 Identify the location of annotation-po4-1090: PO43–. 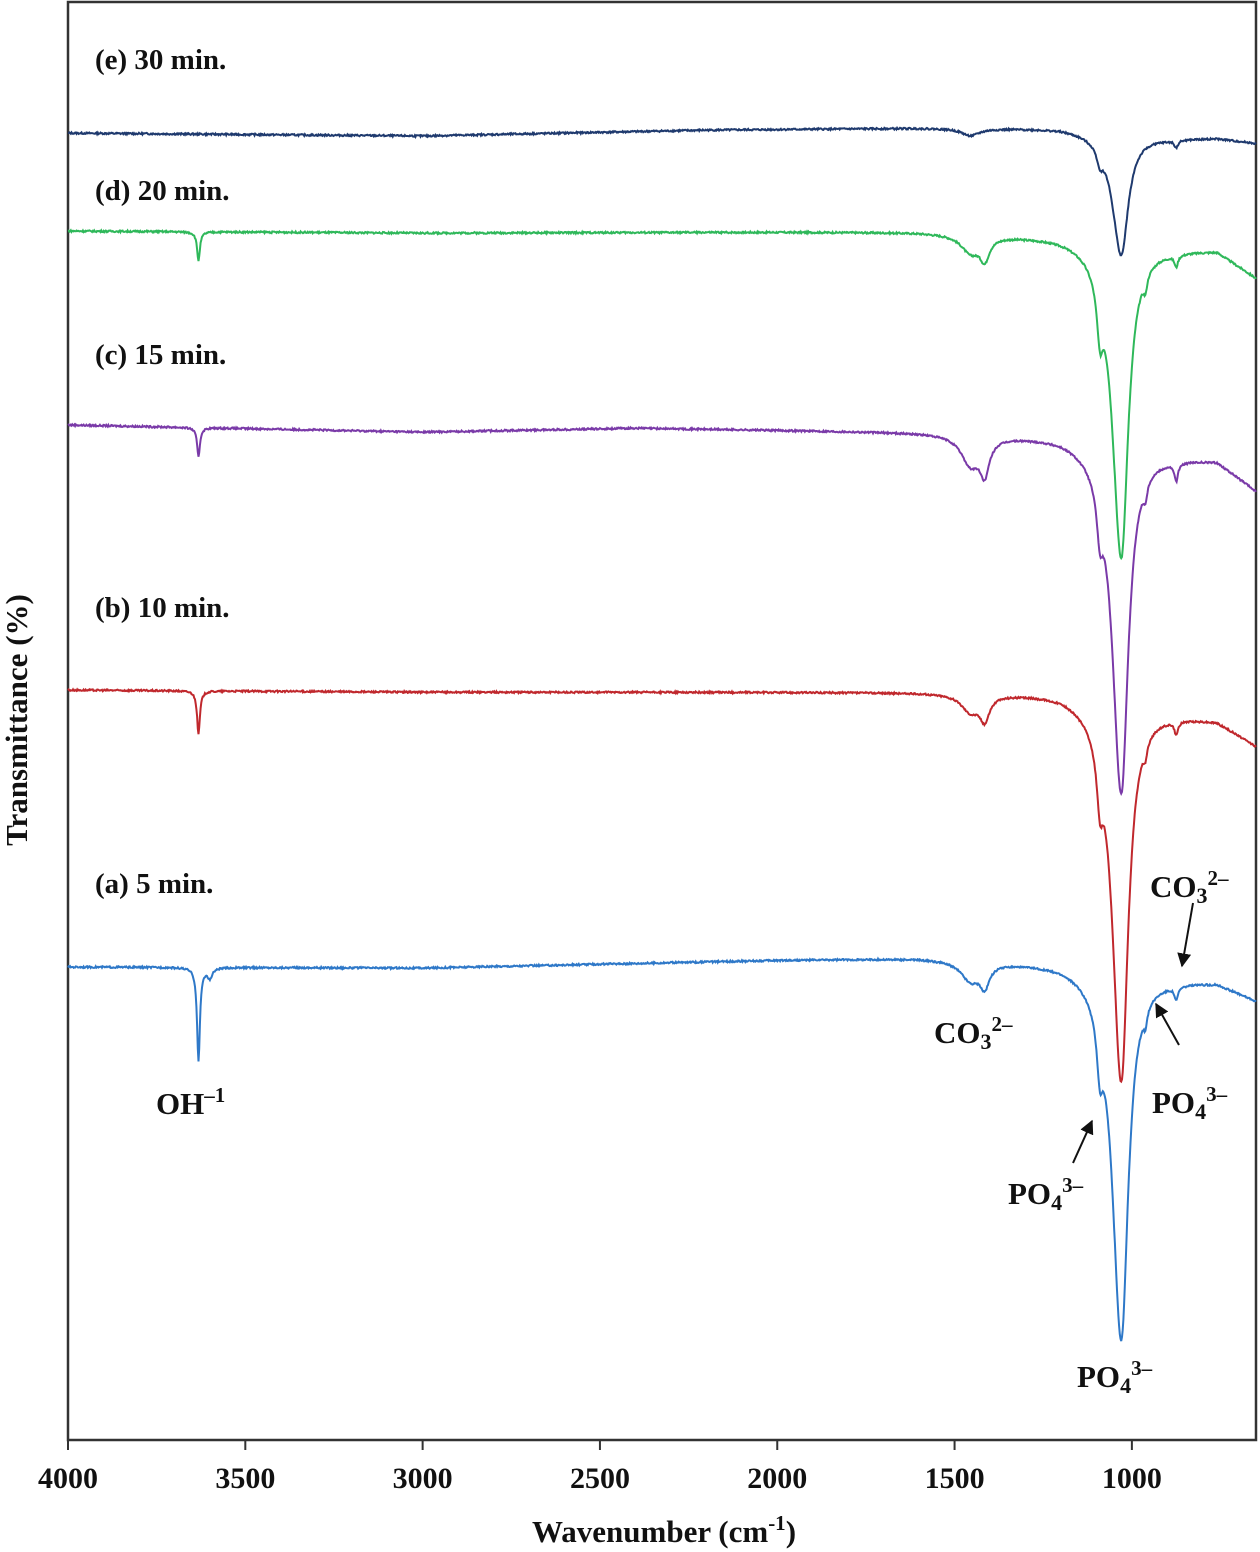
(1046, 1194).